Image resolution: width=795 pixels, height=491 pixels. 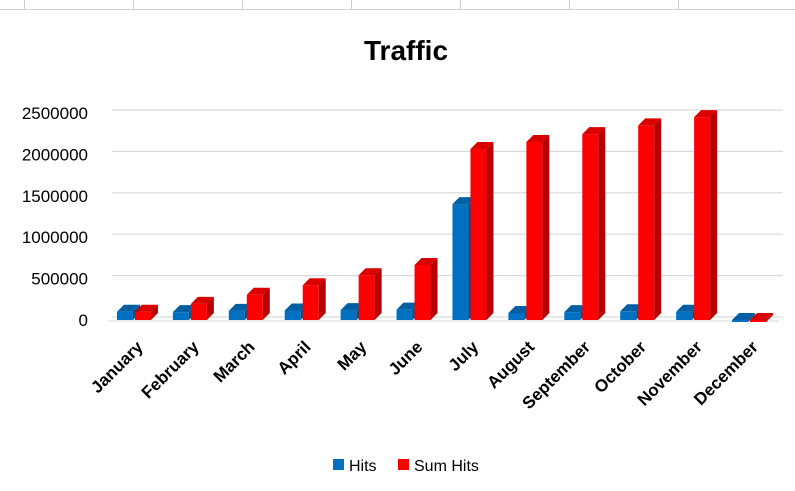 What do you see at coordinates (397, 5) in the screenshot?
I see `sheet-gridlines` at bounding box center [397, 5].